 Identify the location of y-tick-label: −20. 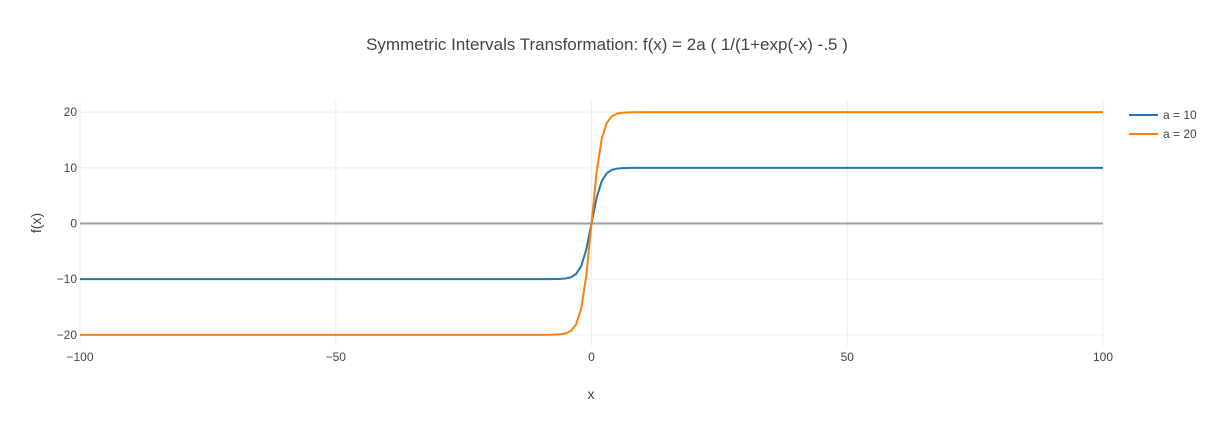
(67, 335).